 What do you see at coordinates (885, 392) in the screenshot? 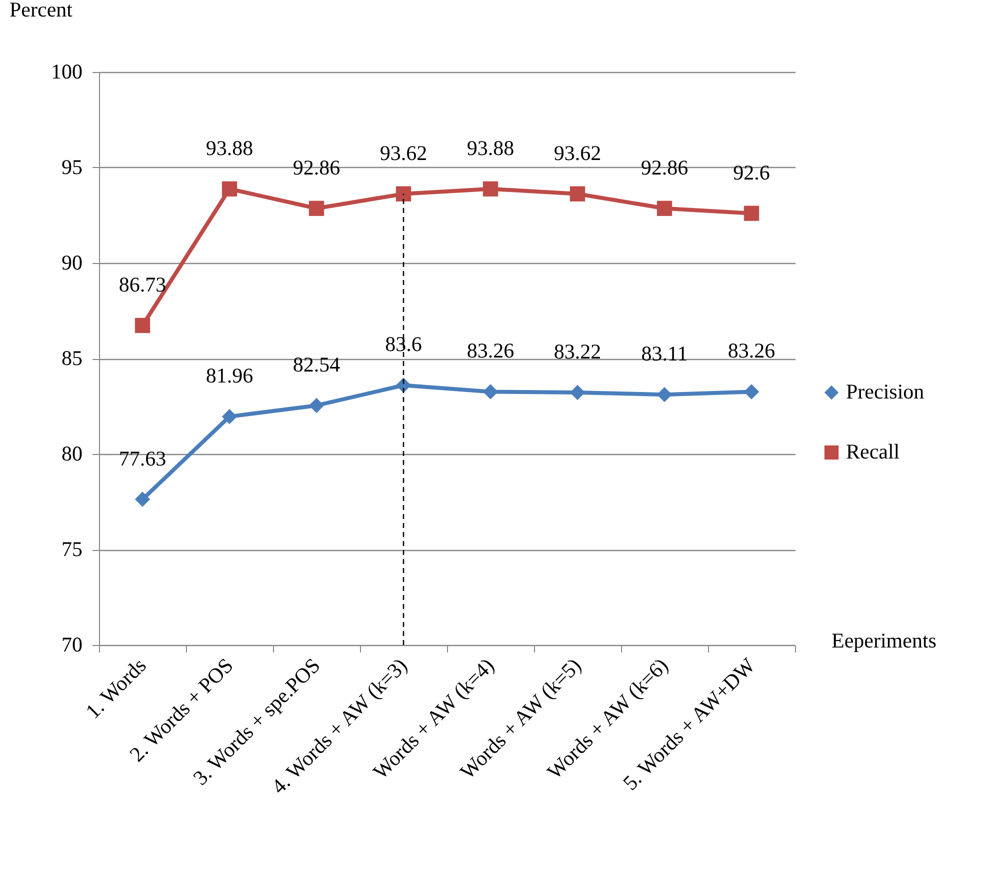
I see `legend-label: Precision` at bounding box center [885, 392].